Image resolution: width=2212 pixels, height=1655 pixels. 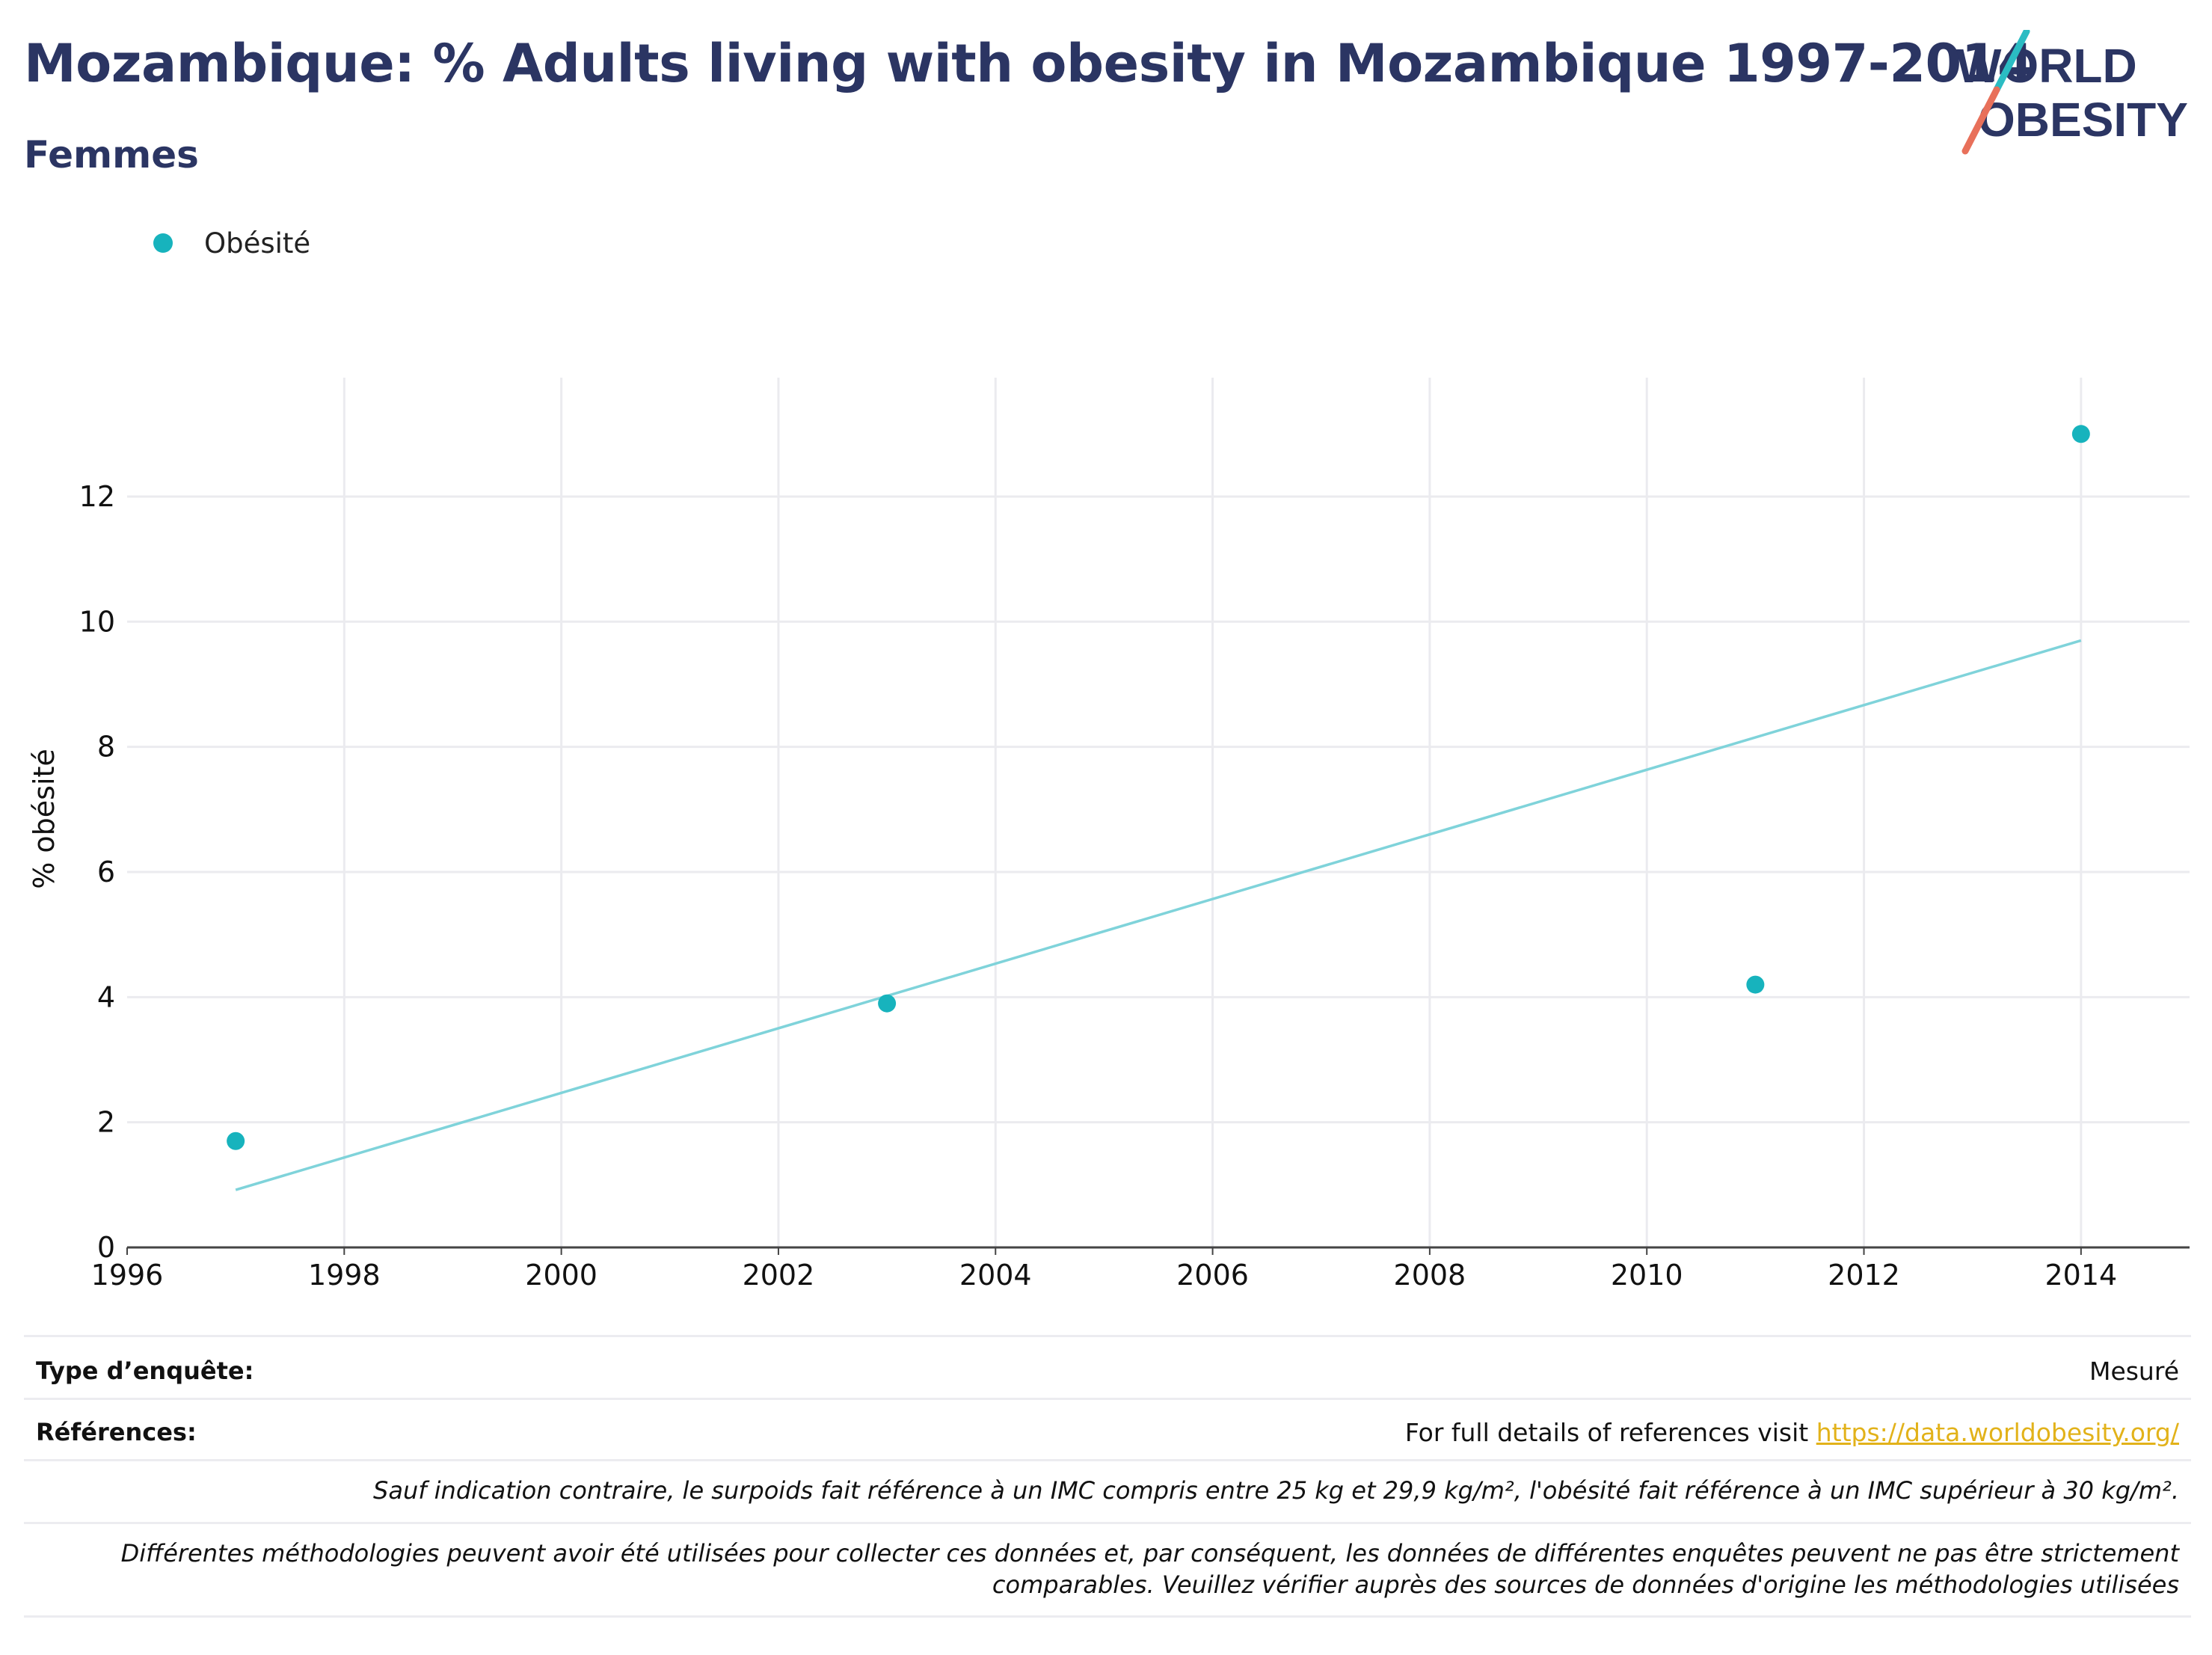 I want to click on world-obesity-logo: WORLD OBESITY, so click(x=2072, y=92).